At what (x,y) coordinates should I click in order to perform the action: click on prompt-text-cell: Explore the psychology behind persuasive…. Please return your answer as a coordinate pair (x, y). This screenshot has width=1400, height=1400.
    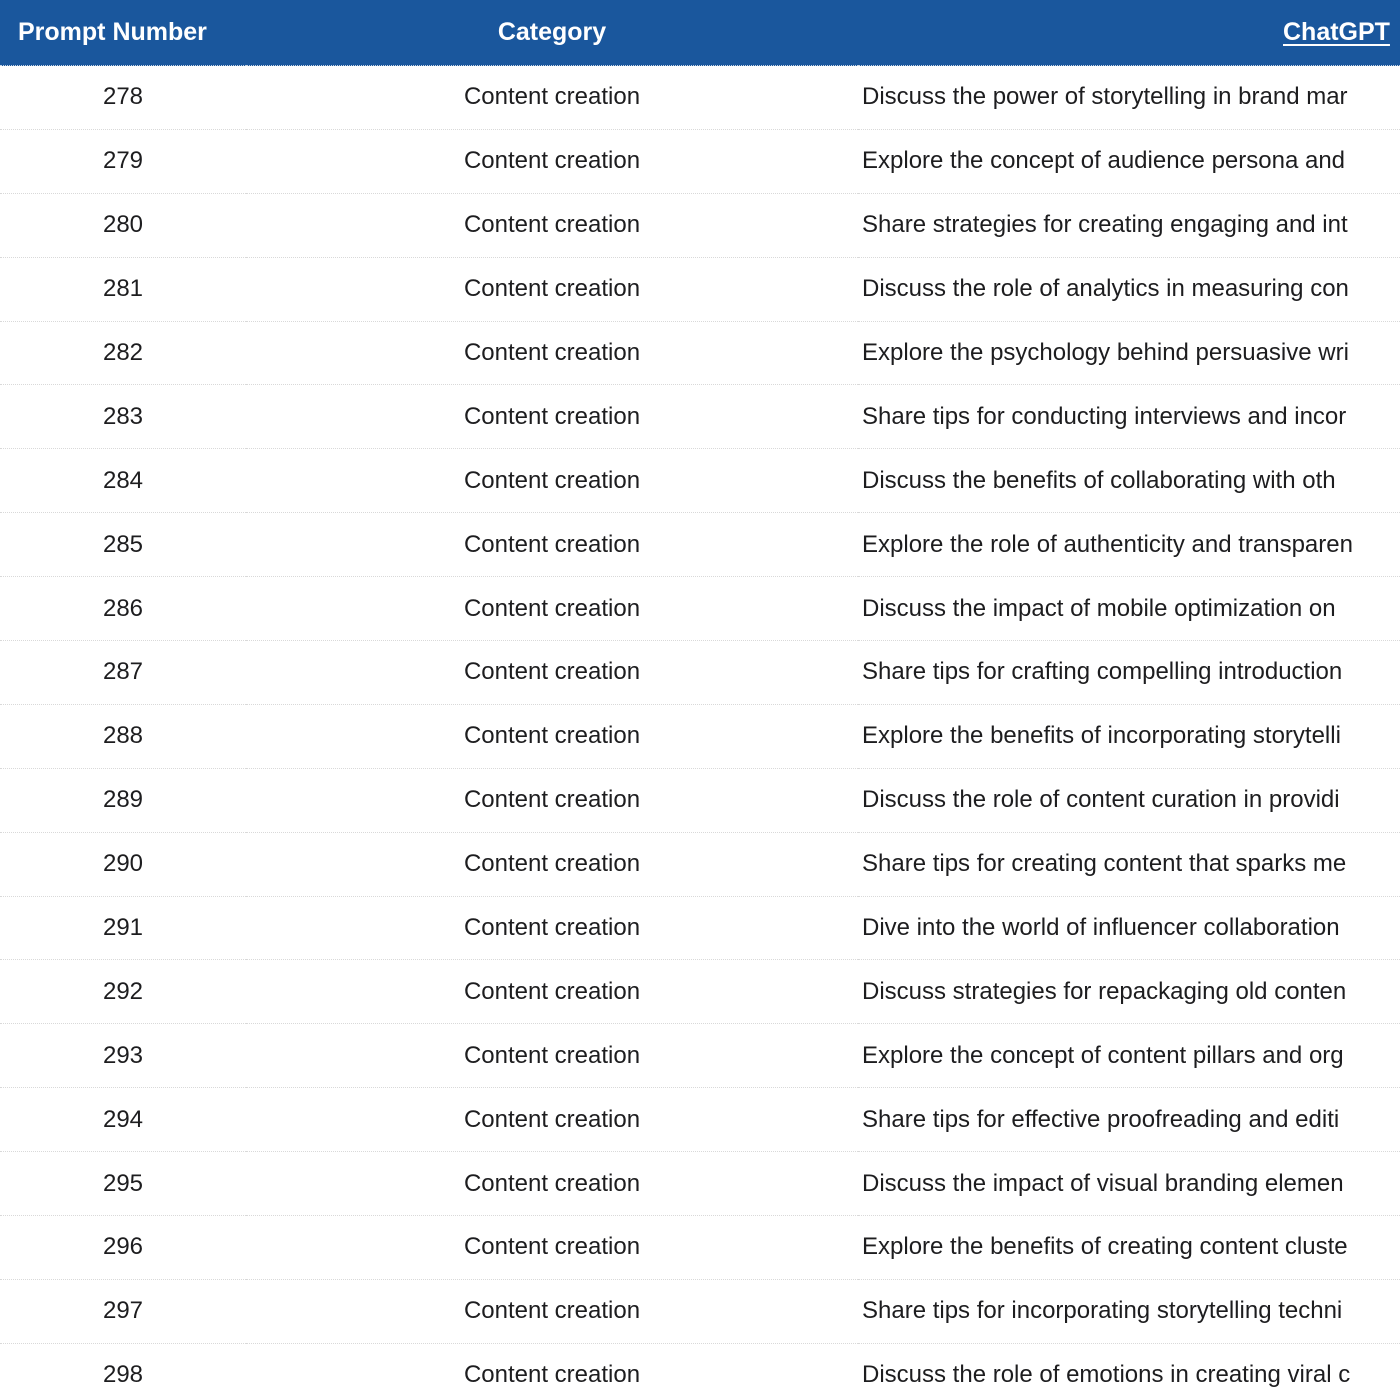
    Looking at the image, I should click on (1129, 353).